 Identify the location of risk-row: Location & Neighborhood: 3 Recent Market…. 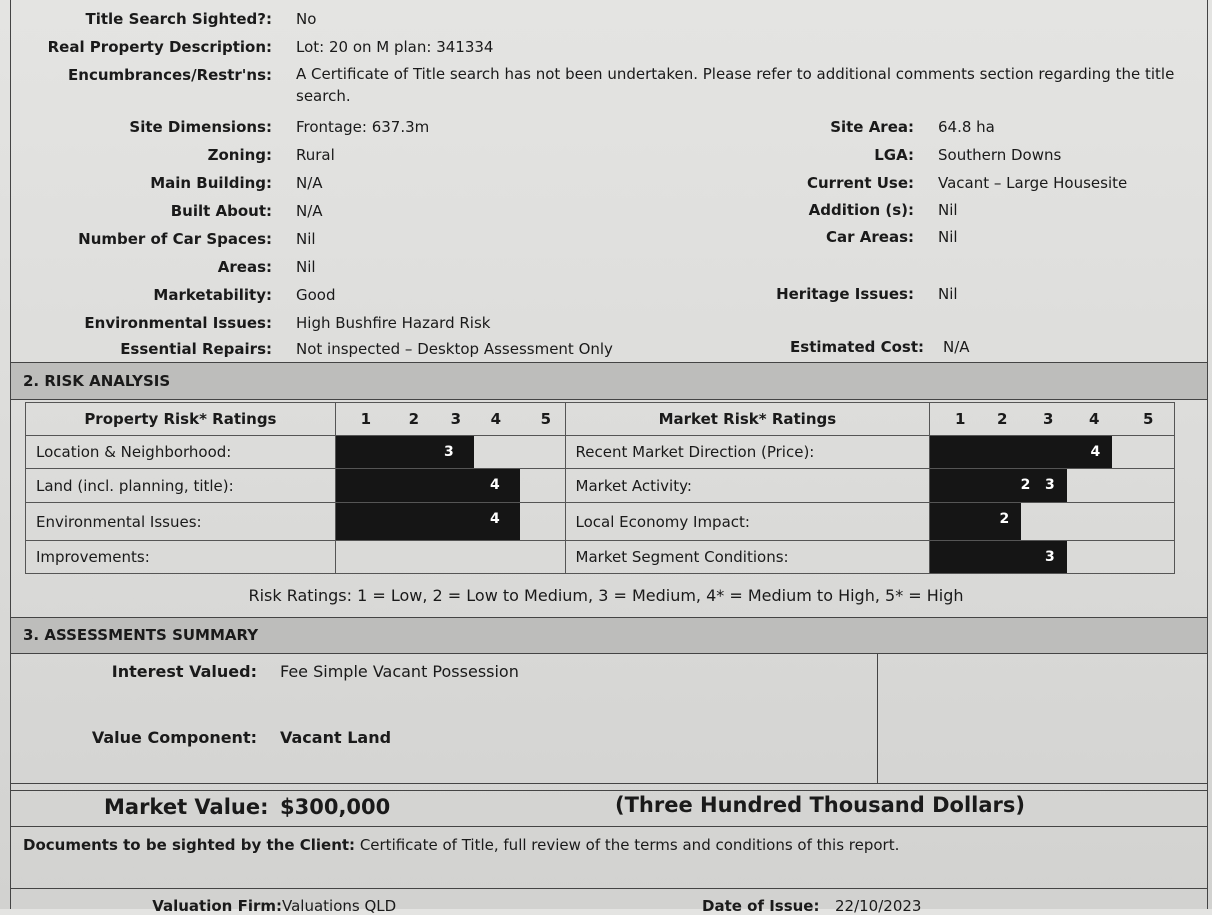
(600, 452).